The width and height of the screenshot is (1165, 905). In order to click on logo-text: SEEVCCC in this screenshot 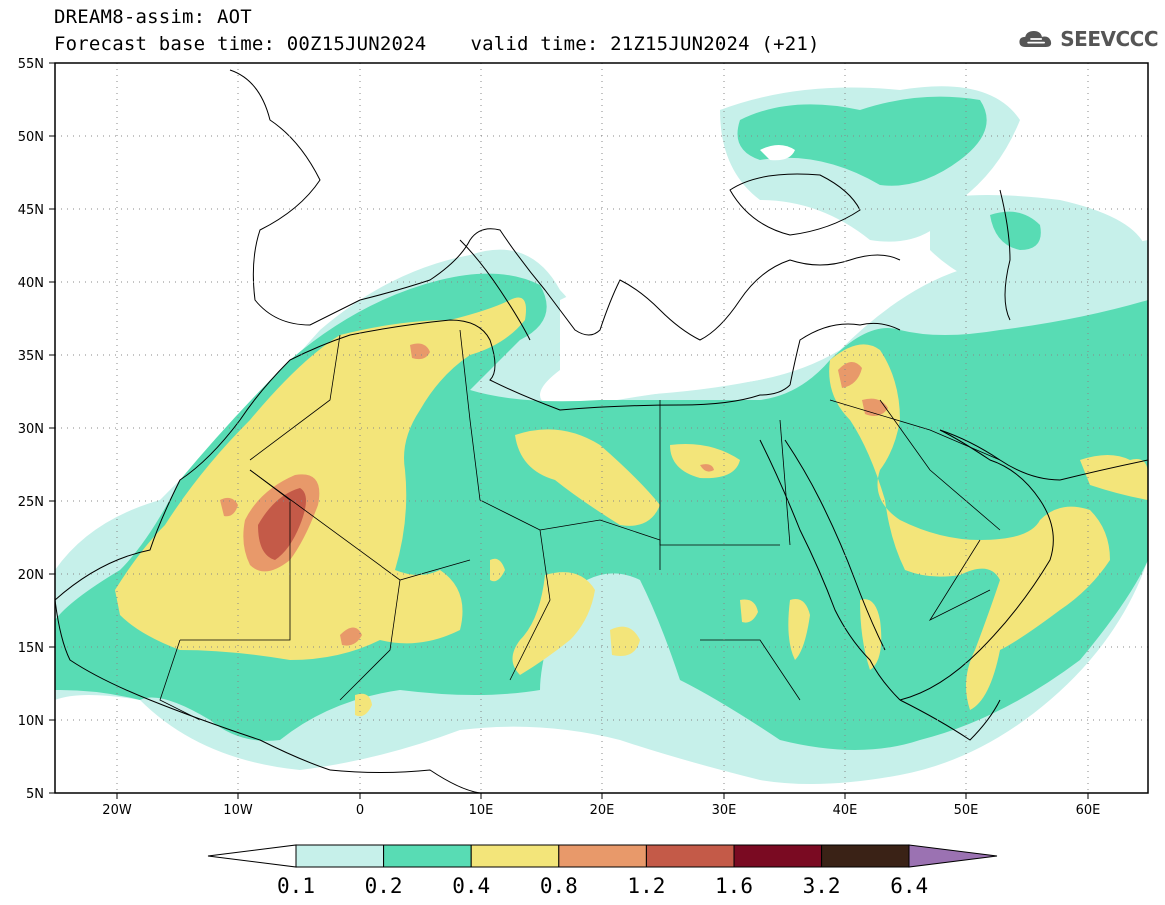, I will do `click(1109, 39)`.